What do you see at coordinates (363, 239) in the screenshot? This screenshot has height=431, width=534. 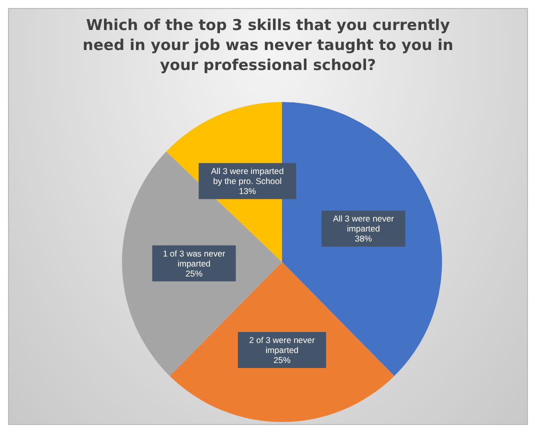 I see `data-label: 38%` at bounding box center [363, 239].